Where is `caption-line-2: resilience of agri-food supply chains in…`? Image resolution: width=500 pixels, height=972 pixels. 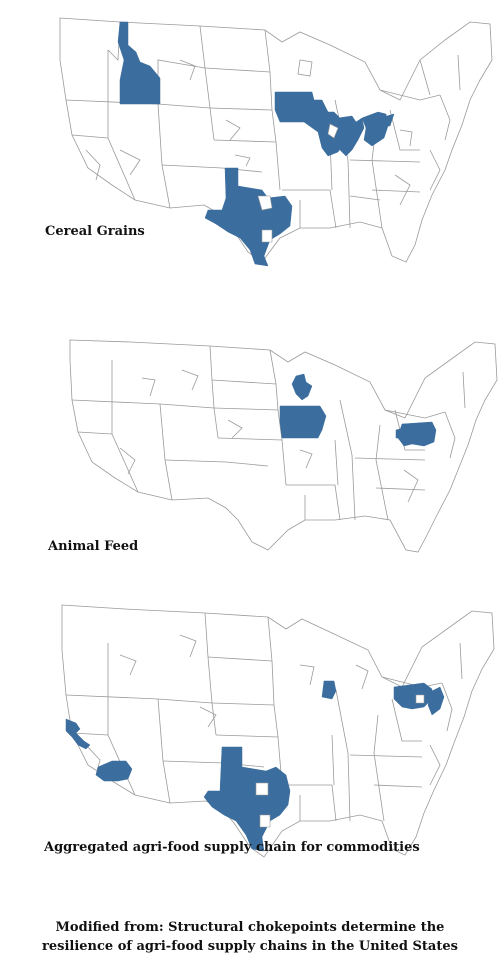 caption-line-2: resilience of agri-food supply chains in… is located at coordinates (250, 946).